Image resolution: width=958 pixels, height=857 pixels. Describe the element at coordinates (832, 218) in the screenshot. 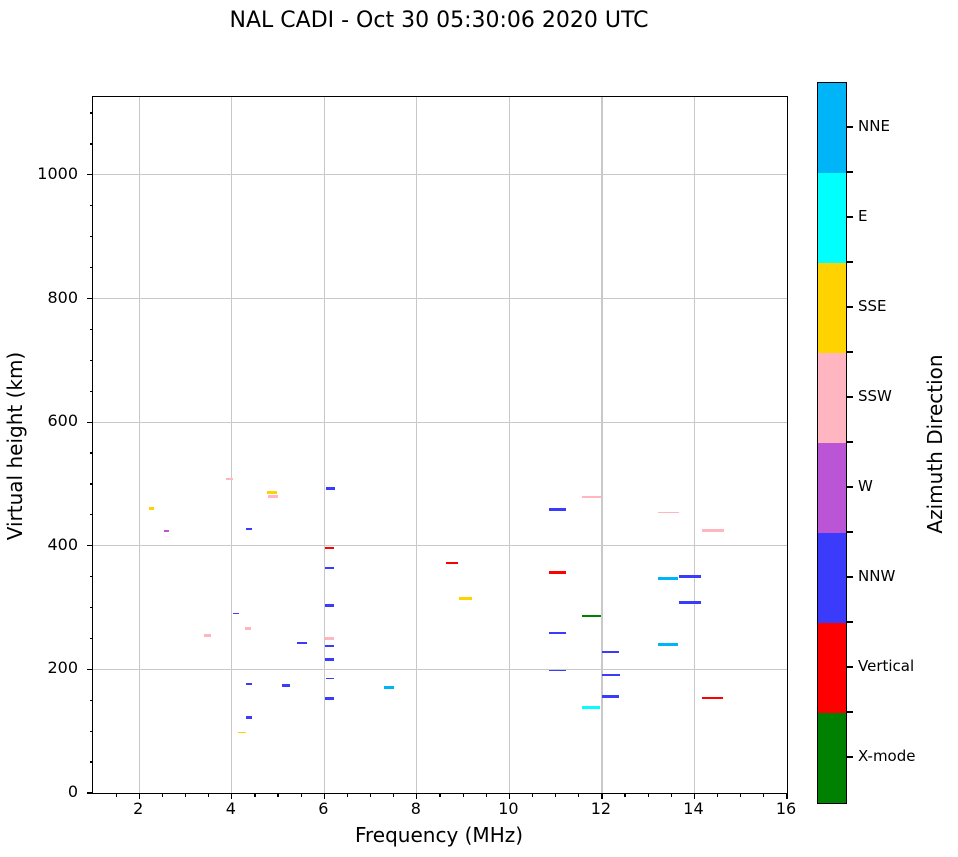

I see `colorbar-segment-e` at that location.